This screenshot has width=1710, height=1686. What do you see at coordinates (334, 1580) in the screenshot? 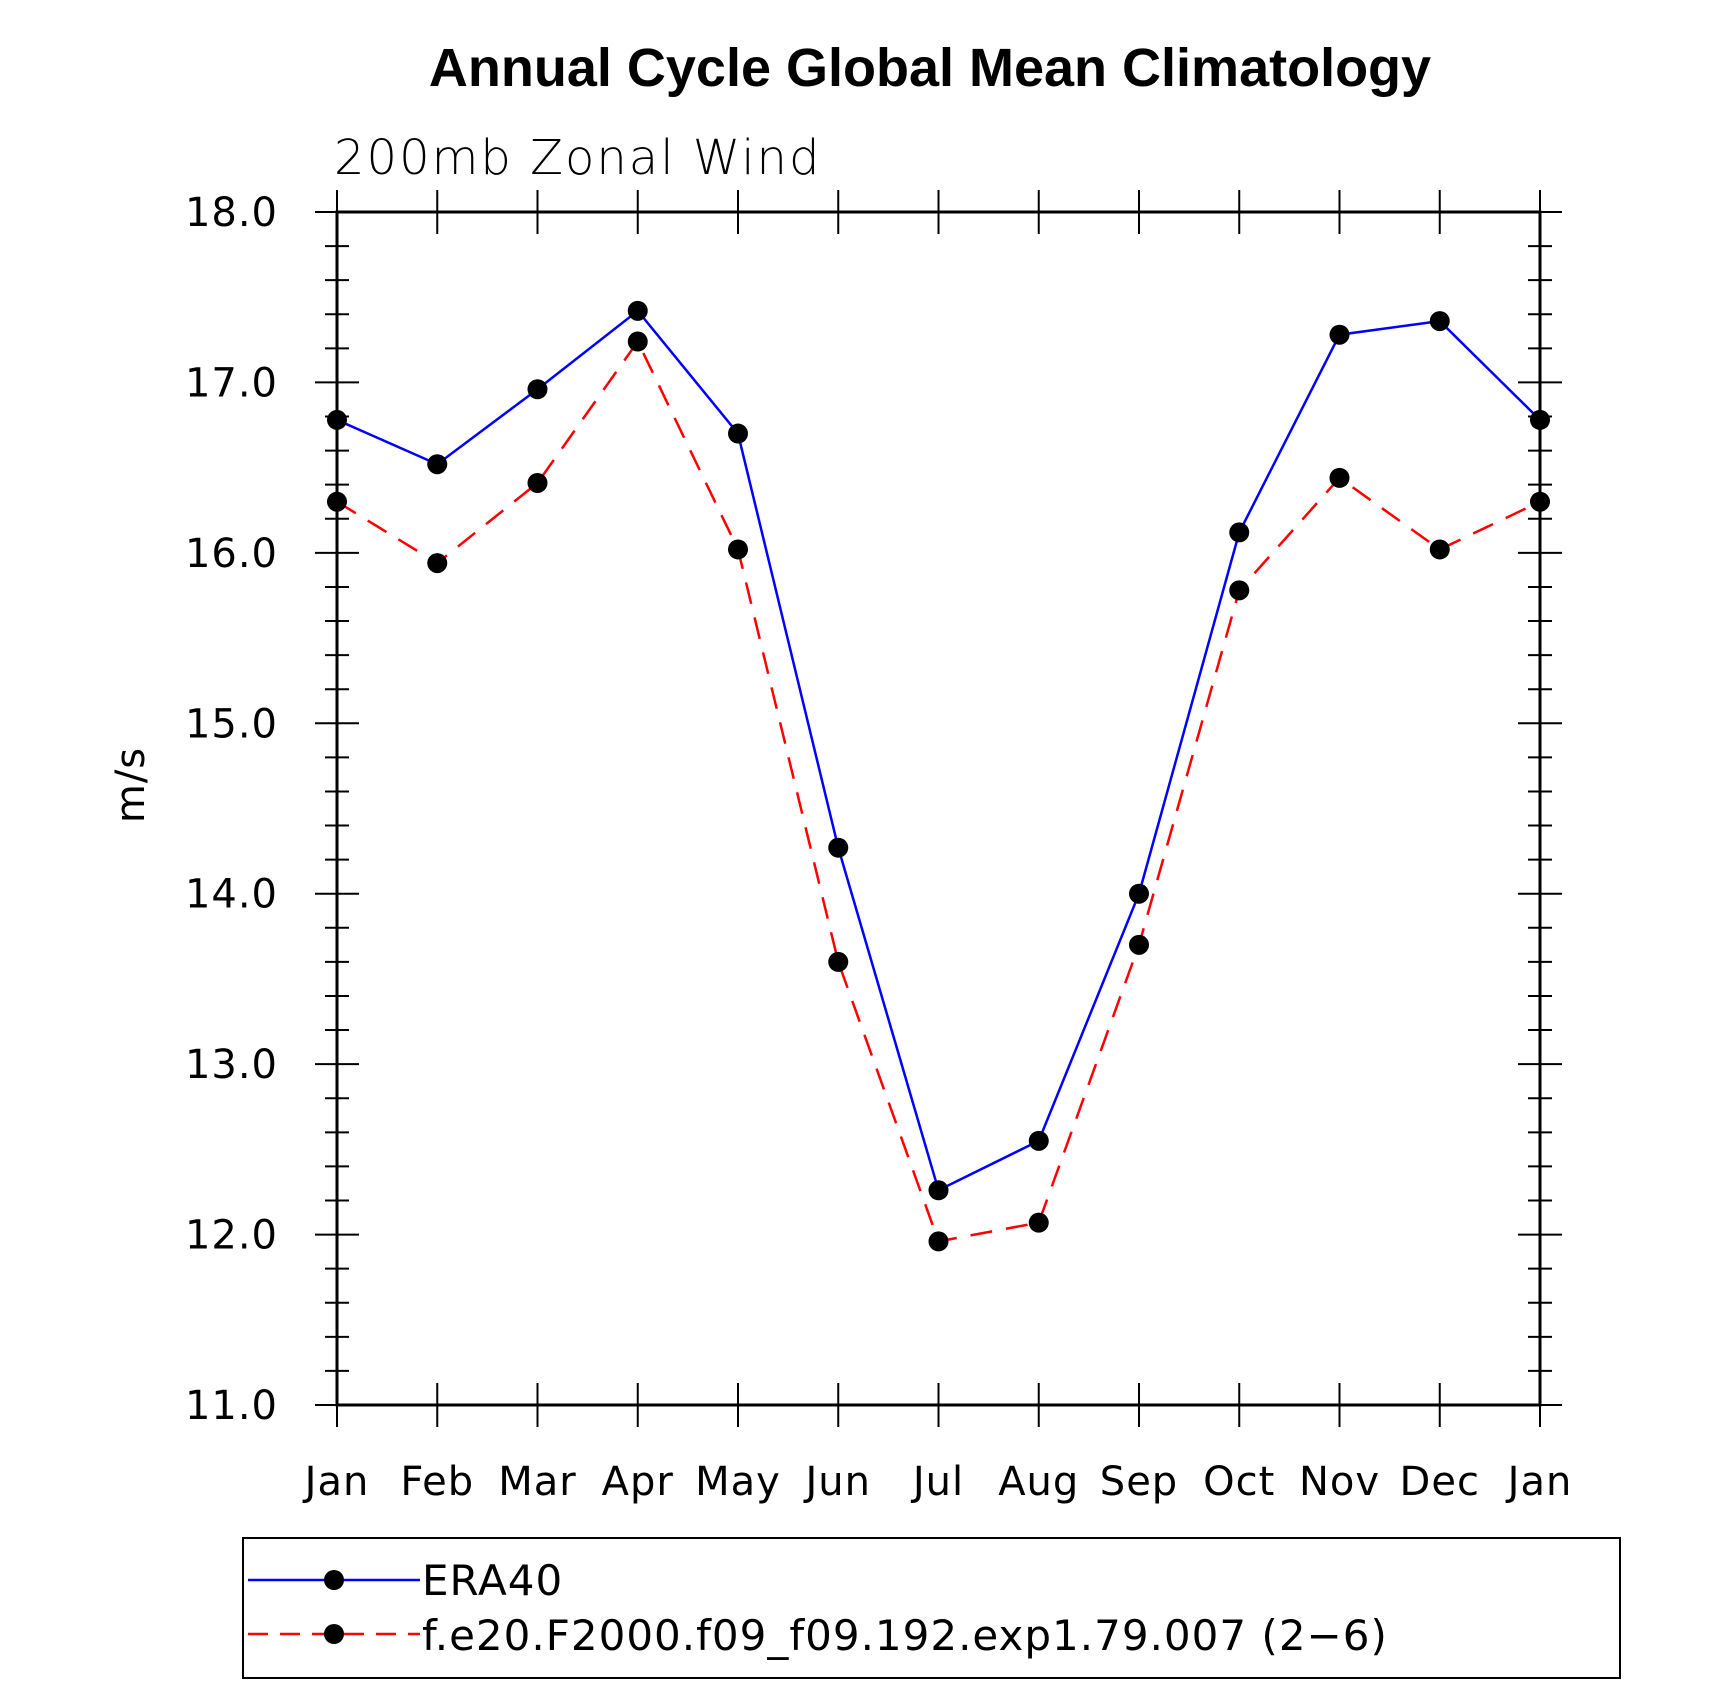
I see `legend-marker-era40` at bounding box center [334, 1580].